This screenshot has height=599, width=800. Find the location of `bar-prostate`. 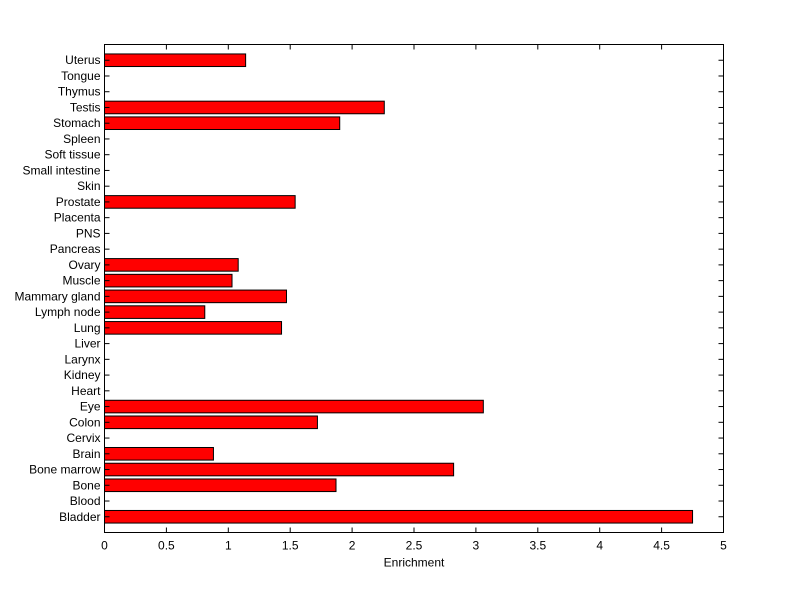

bar-prostate is located at coordinates (200, 202).